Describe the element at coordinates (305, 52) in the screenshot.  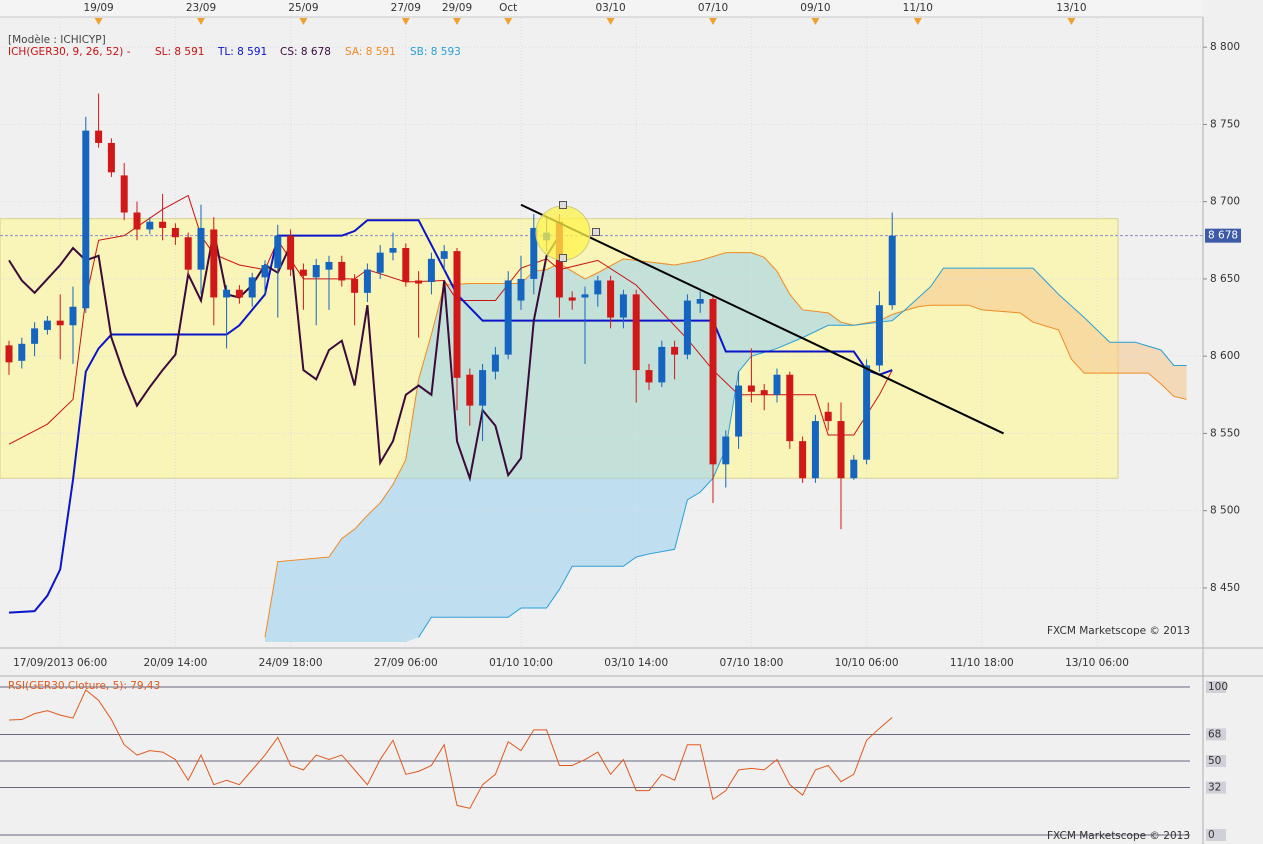
I see `legend-entry: CS: 8 678` at that location.